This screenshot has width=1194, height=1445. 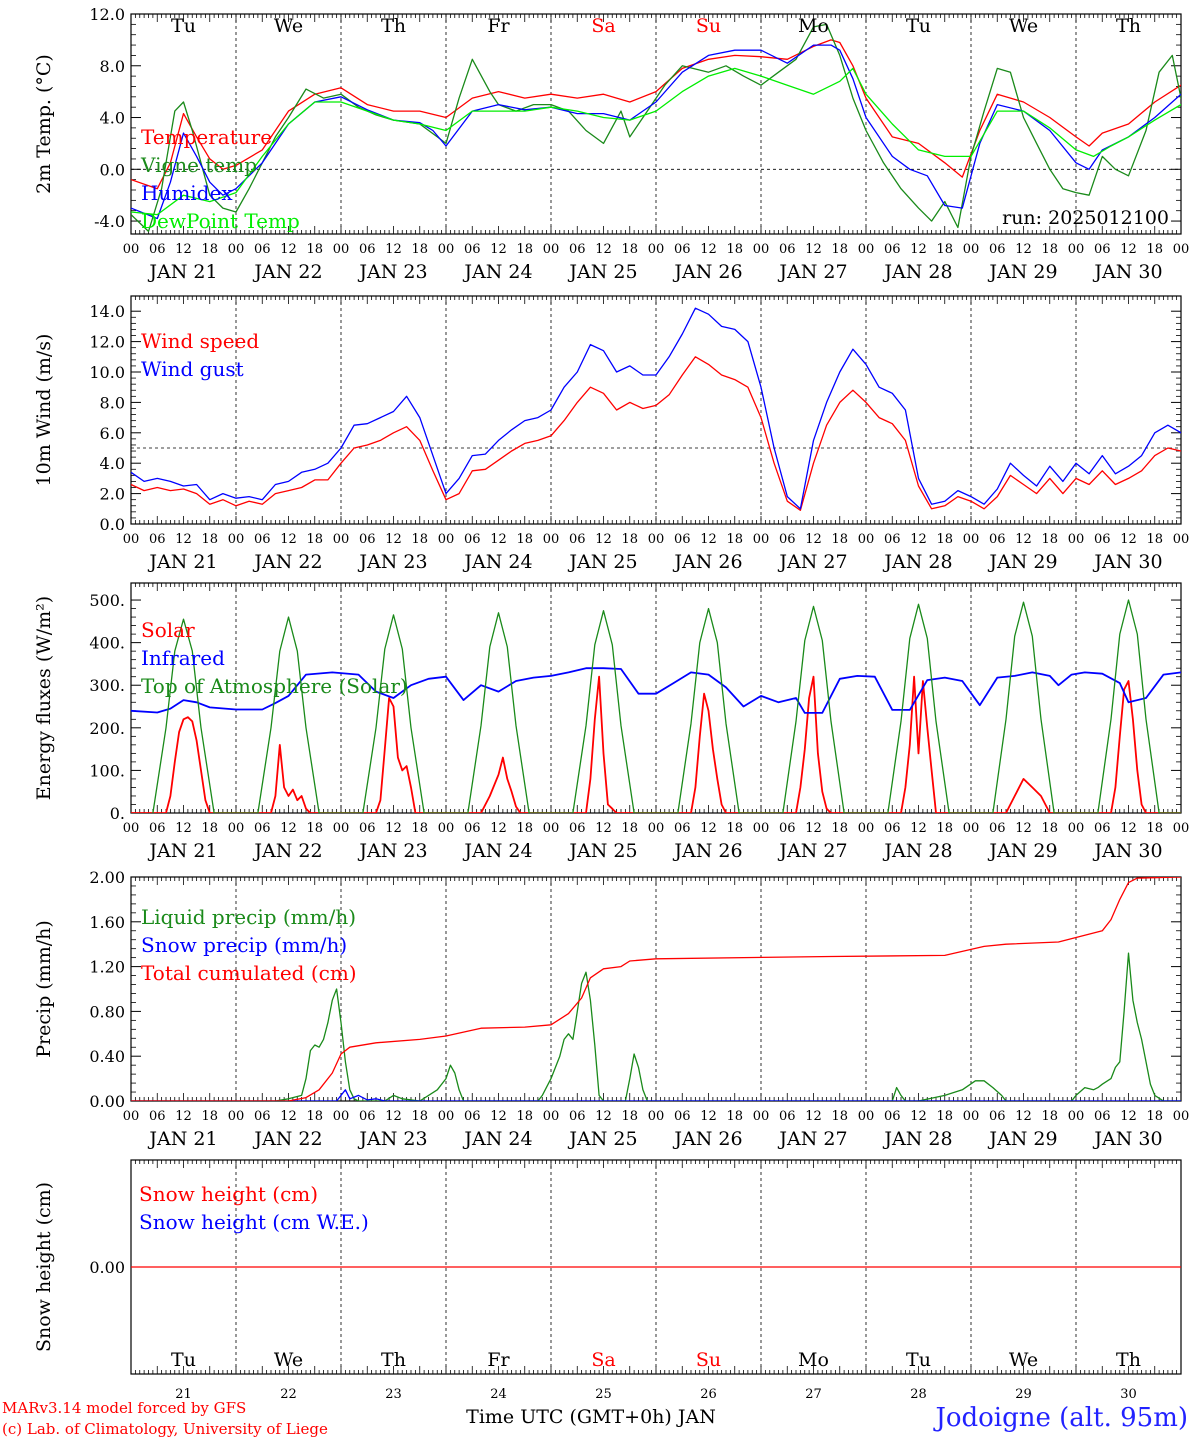 What do you see at coordinates (200, 341) in the screenshot?
I see `legend-entry: Wind speed` at bounding box center [200, 341].